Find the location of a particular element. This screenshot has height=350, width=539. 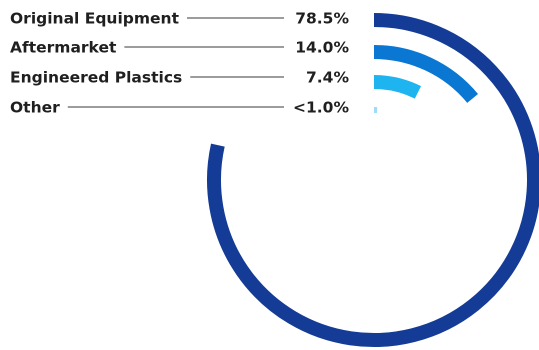

legend-label-original-equipment: Original Equipment is located at coordinates (95, 19).